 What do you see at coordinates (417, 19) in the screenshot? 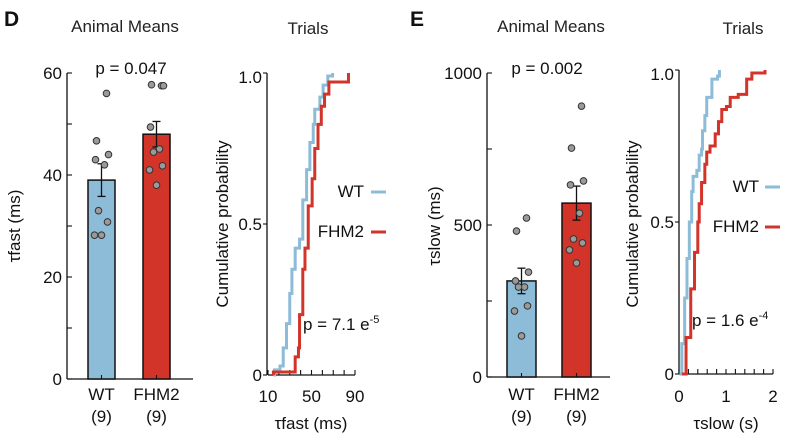
I see `panel-letter-e: E` at bounding box center [417, 19].